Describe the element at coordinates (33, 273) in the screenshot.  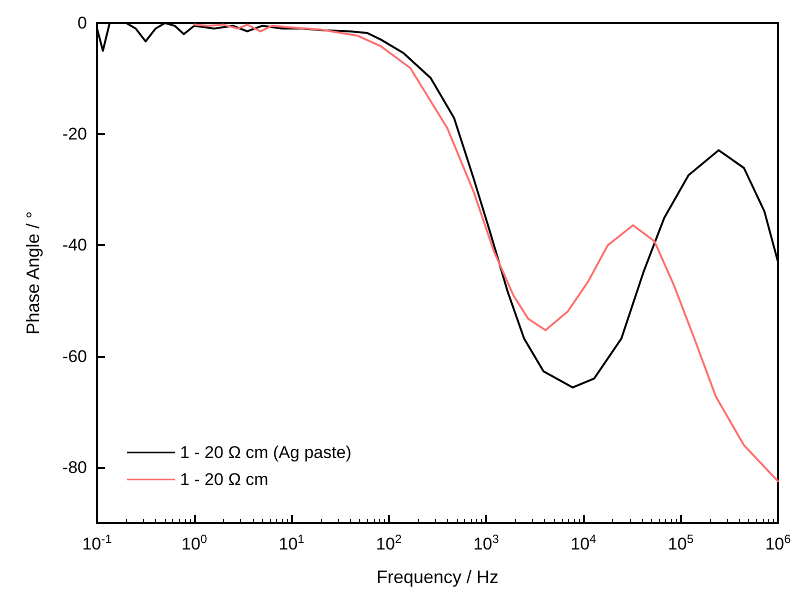
I see `y-axis-title: Phase Angle / °` at that location.